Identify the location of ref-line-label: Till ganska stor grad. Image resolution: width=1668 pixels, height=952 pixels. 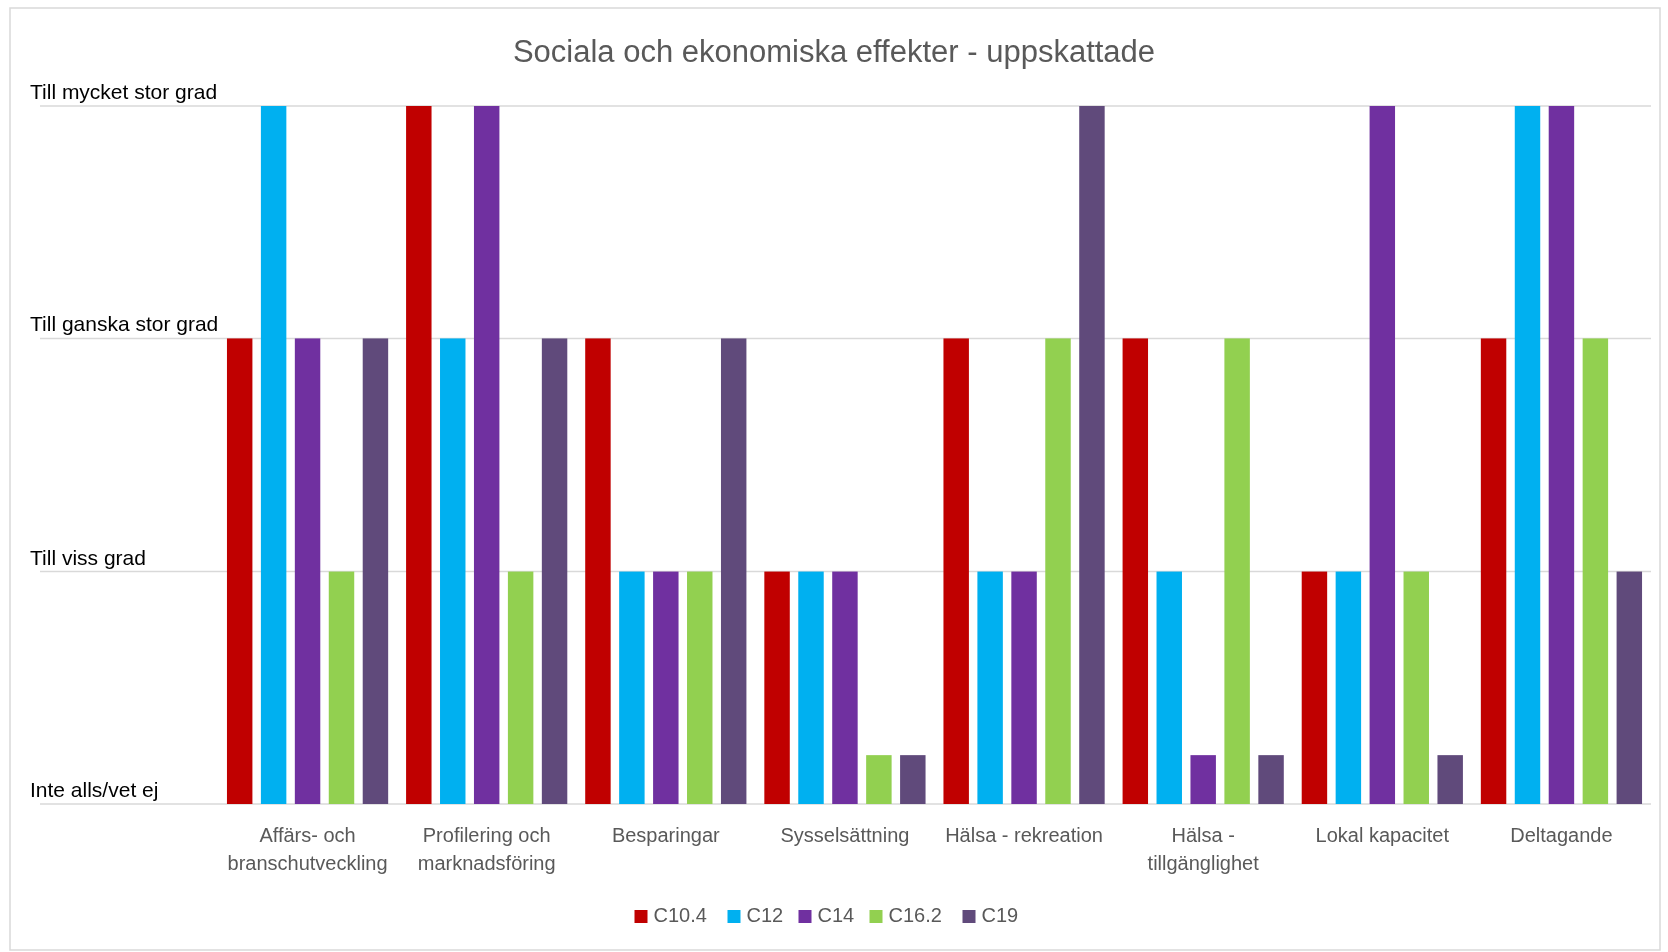
(124, 324).